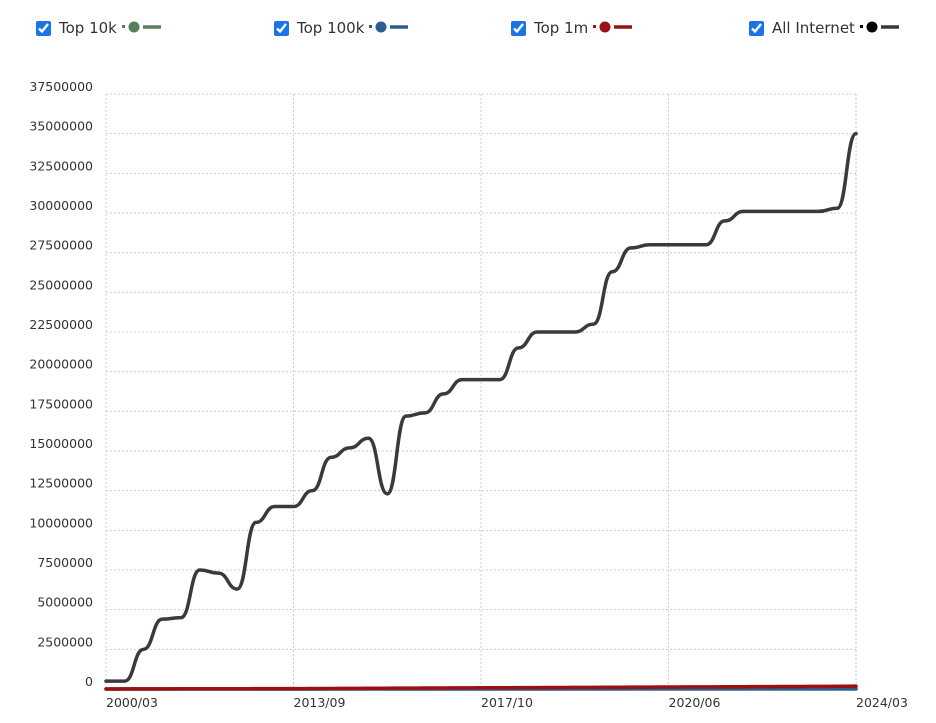 The height and width of the screenshot is (723, 936). What do you see at coordinates (695, 702) in the screenshot?
I see `x-tick-label: 2020/06` at bounding box center [695, 702].